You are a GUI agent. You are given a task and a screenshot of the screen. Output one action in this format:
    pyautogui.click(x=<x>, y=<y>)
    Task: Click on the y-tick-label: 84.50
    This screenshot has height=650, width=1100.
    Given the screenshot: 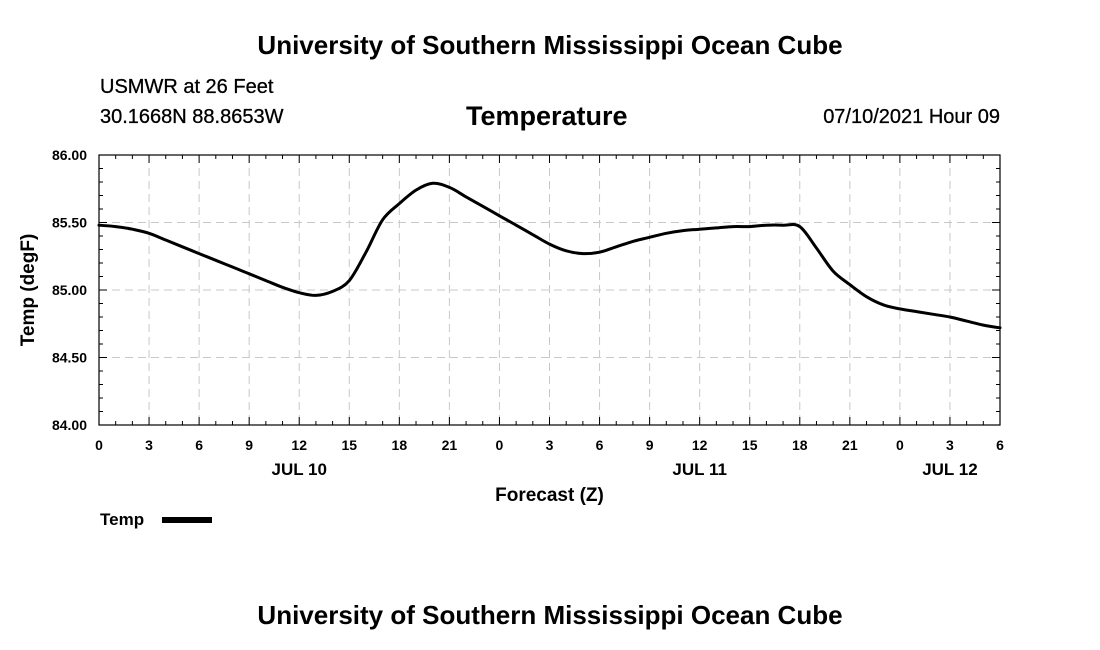 What is the action you would take?
    pyautogui.click(x=69, y=358)
    